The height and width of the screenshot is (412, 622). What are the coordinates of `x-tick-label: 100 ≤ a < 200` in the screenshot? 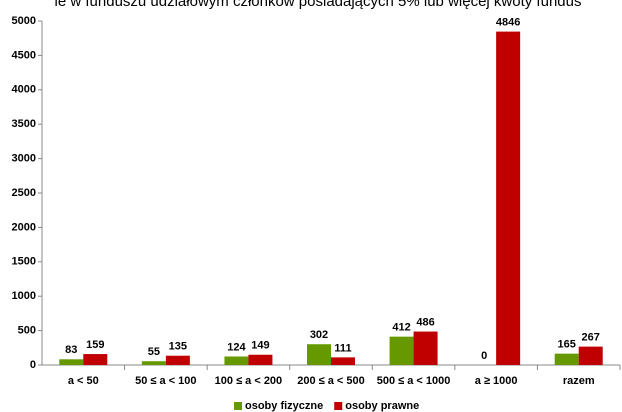 It's located at (249, 381).